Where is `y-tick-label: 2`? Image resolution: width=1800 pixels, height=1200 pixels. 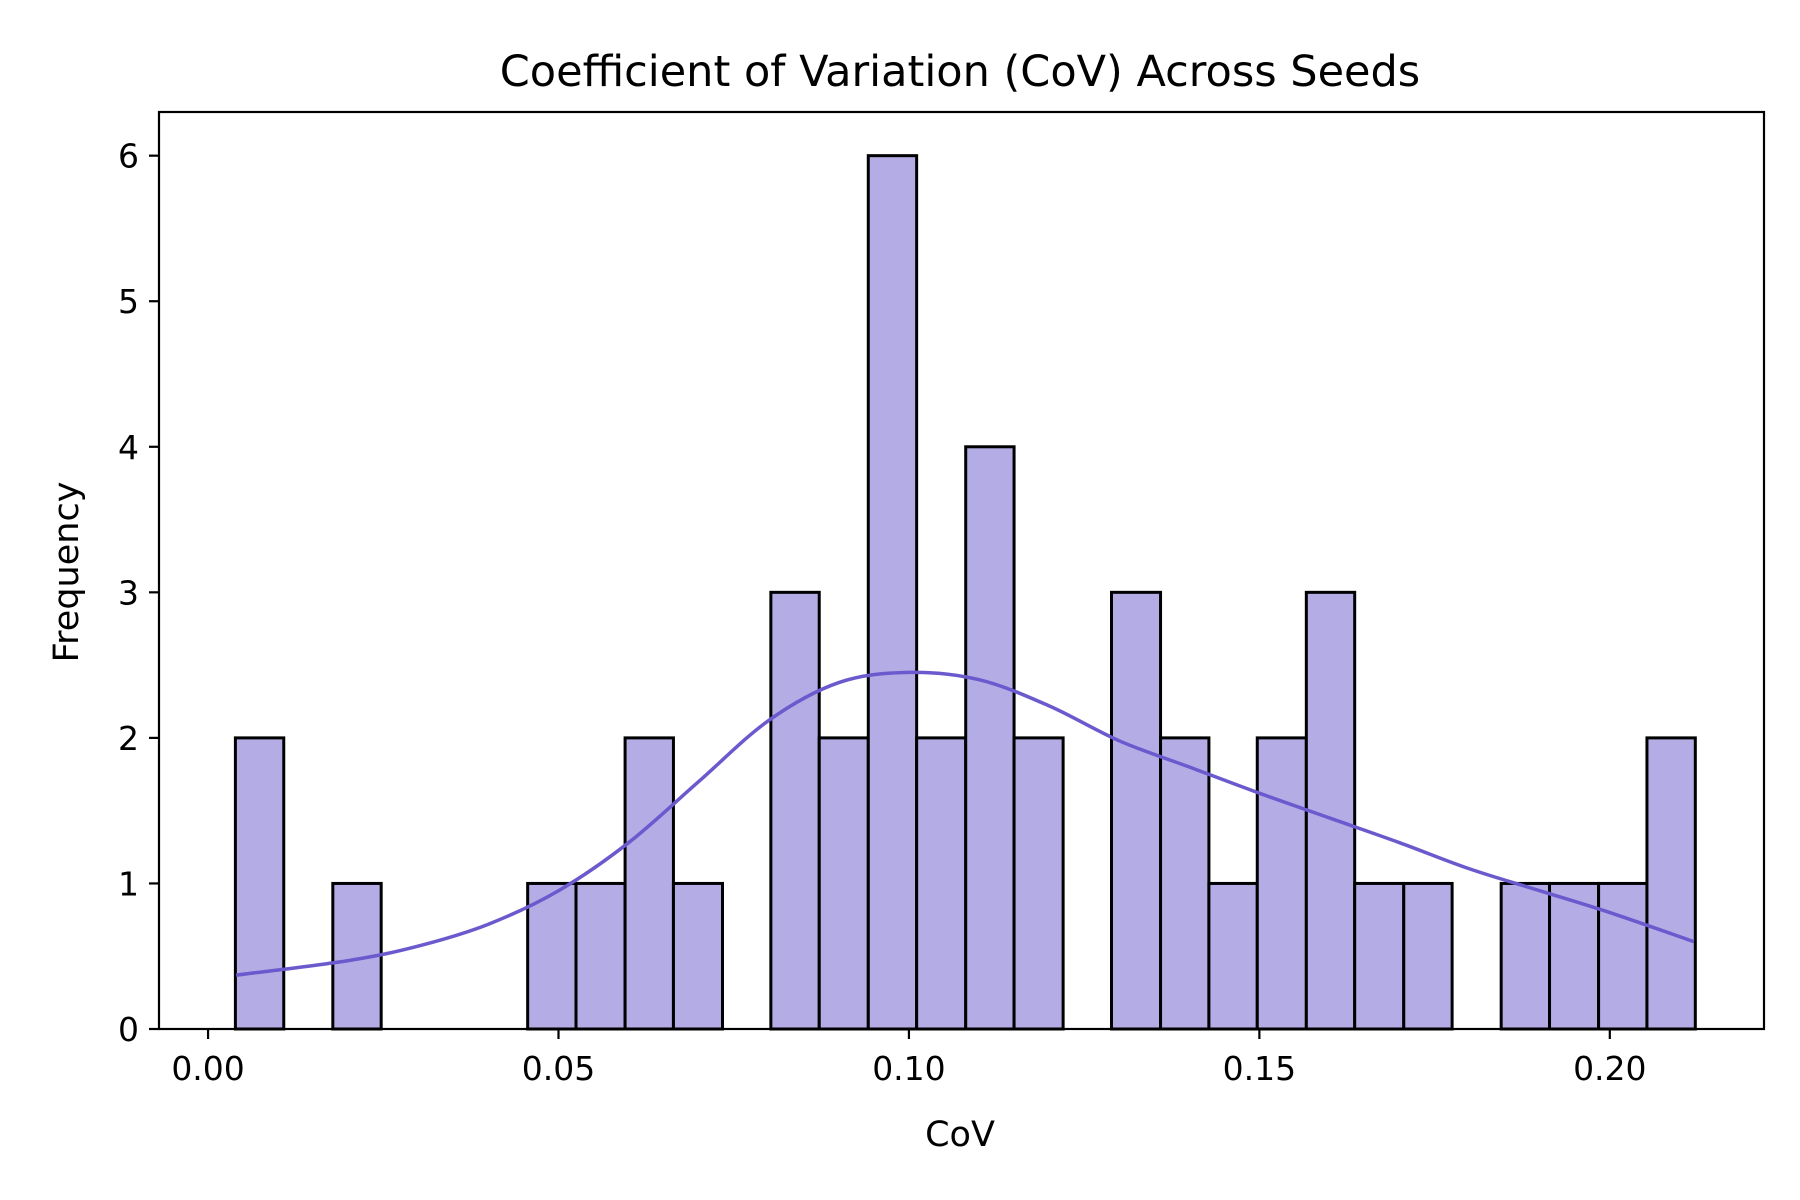
y-tick-label: 2 is located at coordinates (128, 738).